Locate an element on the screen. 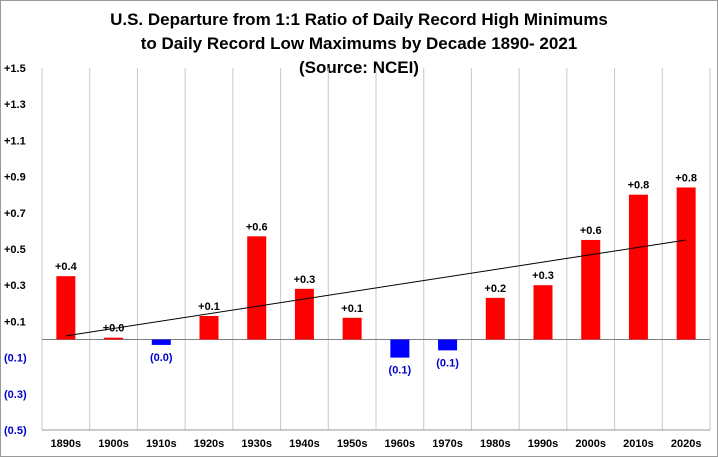 This screenshot has width=718, height=457. y-tick-label: +0.3 is located at coordinates (15, 286).